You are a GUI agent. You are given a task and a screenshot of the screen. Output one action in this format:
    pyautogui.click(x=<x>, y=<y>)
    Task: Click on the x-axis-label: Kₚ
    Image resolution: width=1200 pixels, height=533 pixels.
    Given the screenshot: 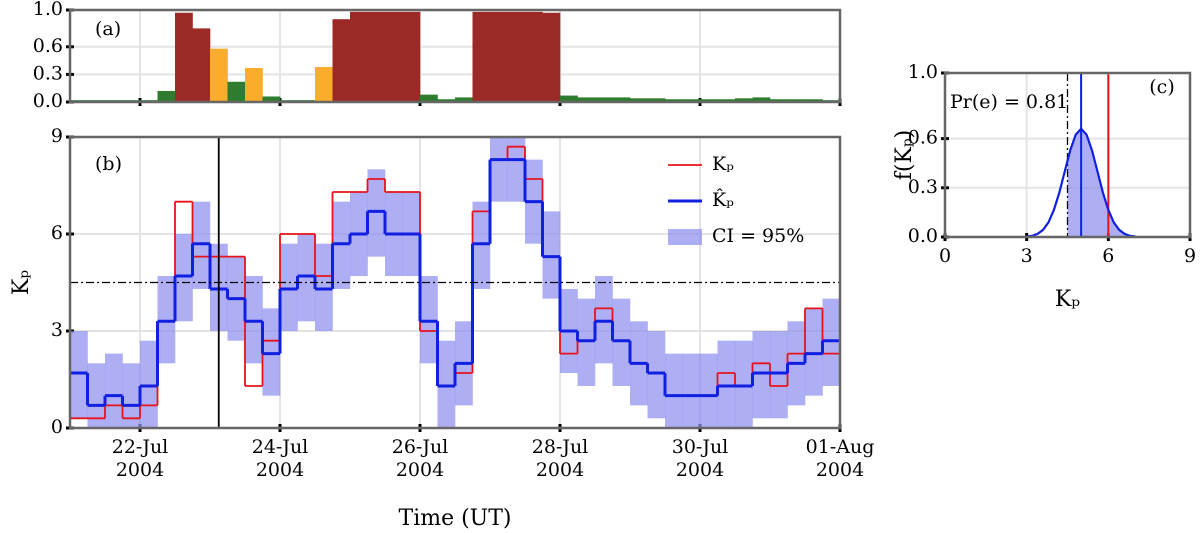 What is the action you would take?
    pyautogui.click(x=1067, y=299)
    